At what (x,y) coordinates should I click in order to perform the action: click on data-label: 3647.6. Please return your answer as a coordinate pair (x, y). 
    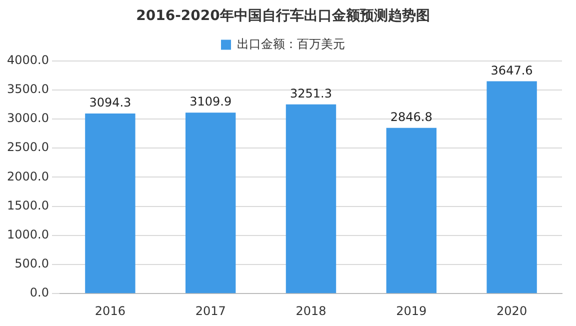
    Looking at the image, I should click on (511, 70).